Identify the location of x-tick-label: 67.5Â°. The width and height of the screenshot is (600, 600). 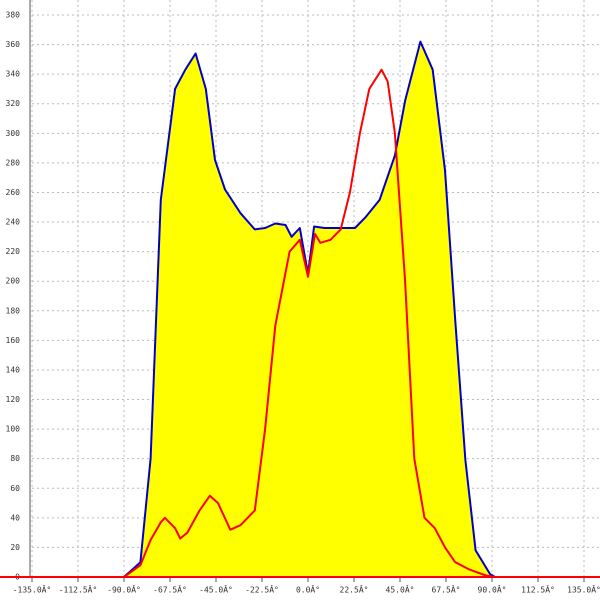
(446, 589).